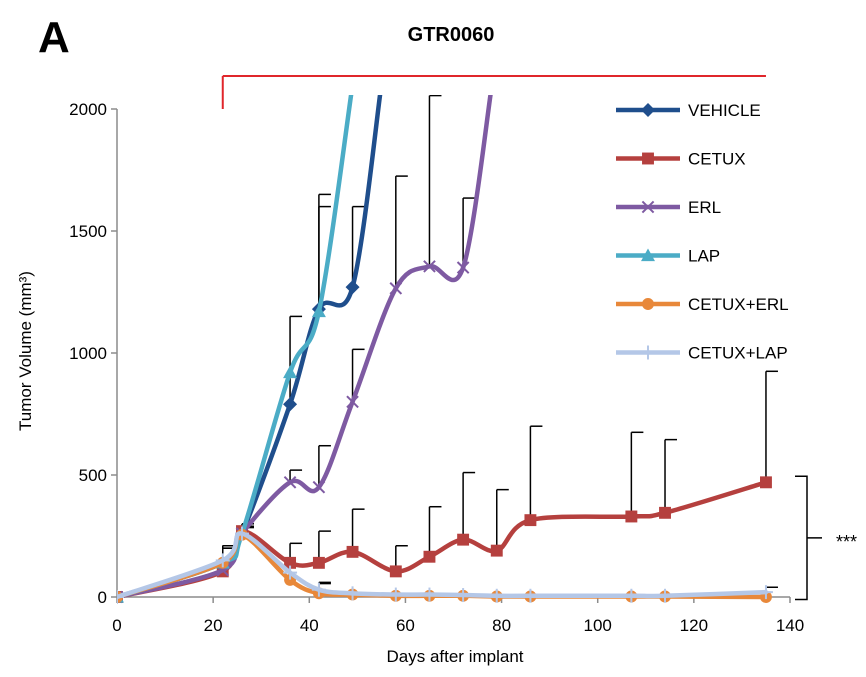  What do you see at coordinates (309, 625) in the screenshot?
I see `x-tick-label: 40` at bounding box center [309, 625].